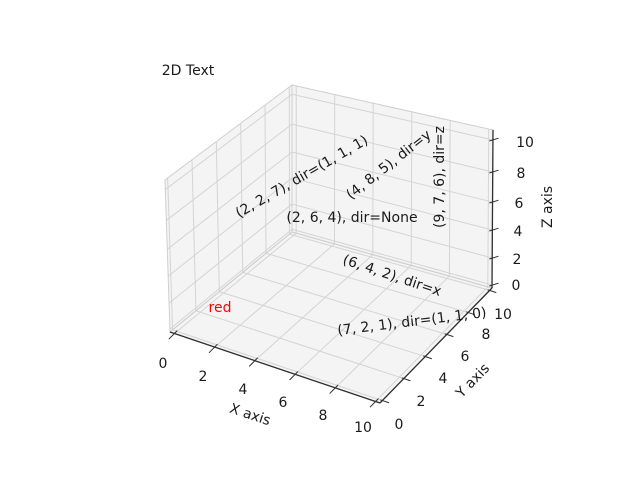 This screenshot has height=480, width=640. Describe the element at coordinates (363, 428) in the screenshot. I see `x-tick-label: 10` at that location.